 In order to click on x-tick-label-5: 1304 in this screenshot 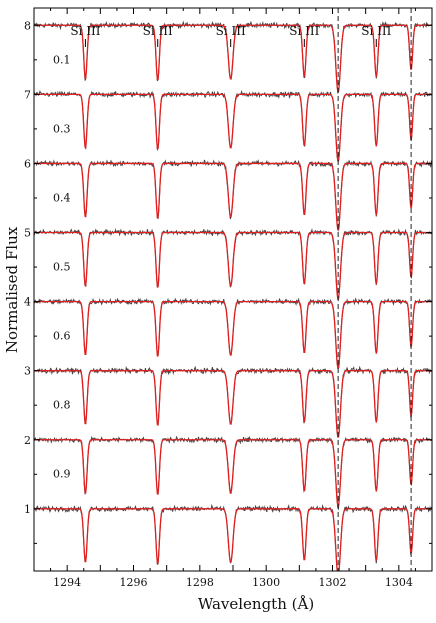, I will do `click(399, 582)`.